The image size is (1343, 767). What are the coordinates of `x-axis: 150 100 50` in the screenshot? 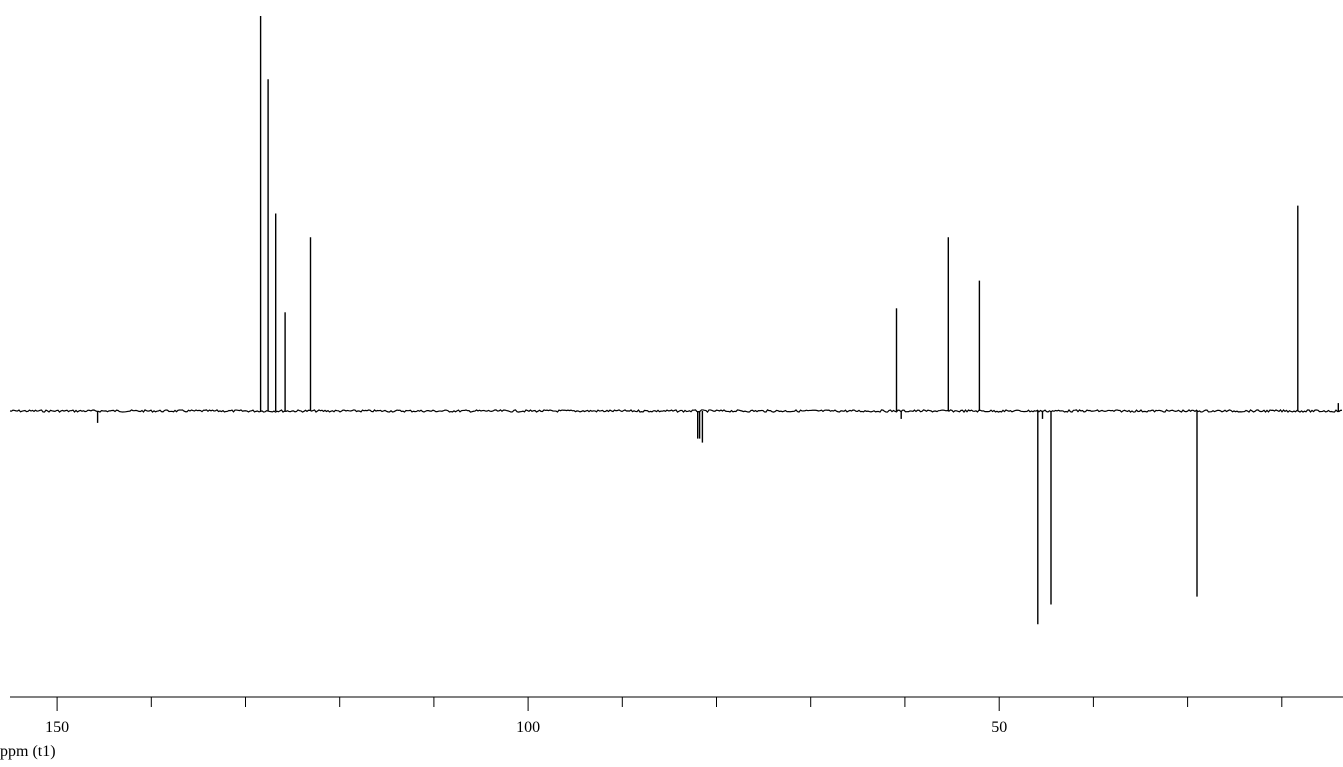 It's located at (676, 716).